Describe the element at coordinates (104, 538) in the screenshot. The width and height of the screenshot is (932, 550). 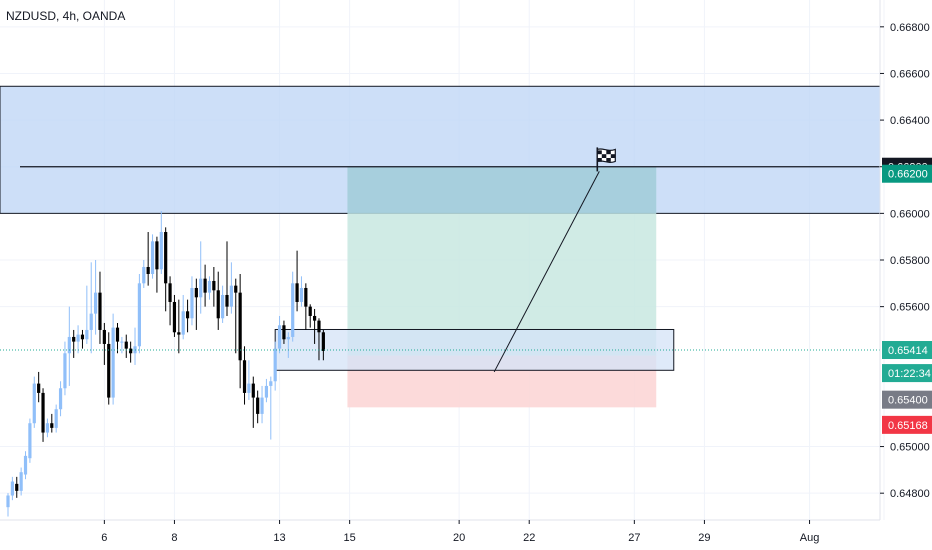
I see `date-tick-label: 6` at that location.